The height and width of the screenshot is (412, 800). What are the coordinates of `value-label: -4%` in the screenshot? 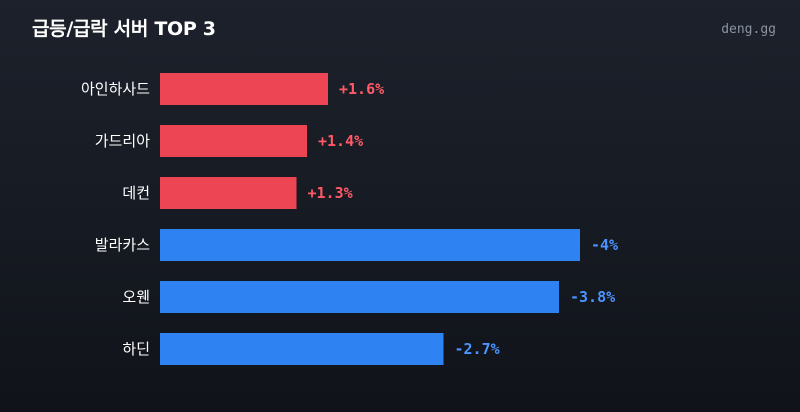 It's located at (604, 245).